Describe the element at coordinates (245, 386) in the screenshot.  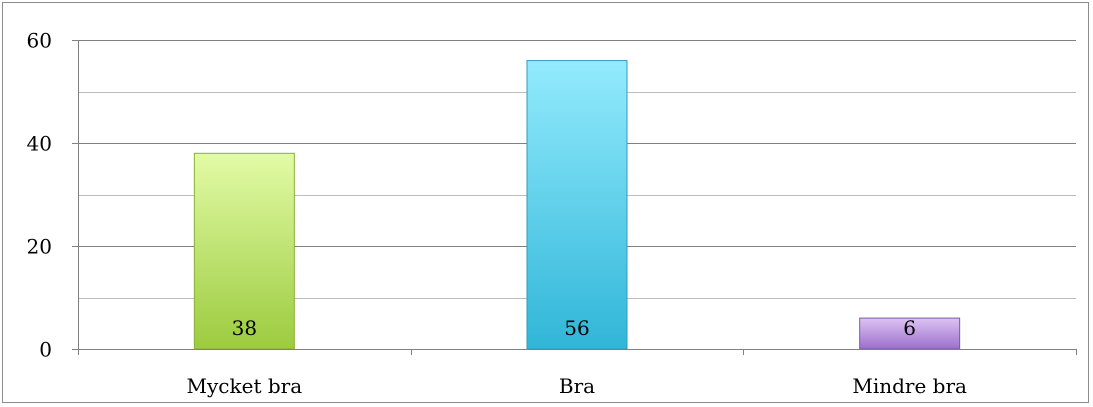
I see `x-tick-label: Mycket bra` at that location.